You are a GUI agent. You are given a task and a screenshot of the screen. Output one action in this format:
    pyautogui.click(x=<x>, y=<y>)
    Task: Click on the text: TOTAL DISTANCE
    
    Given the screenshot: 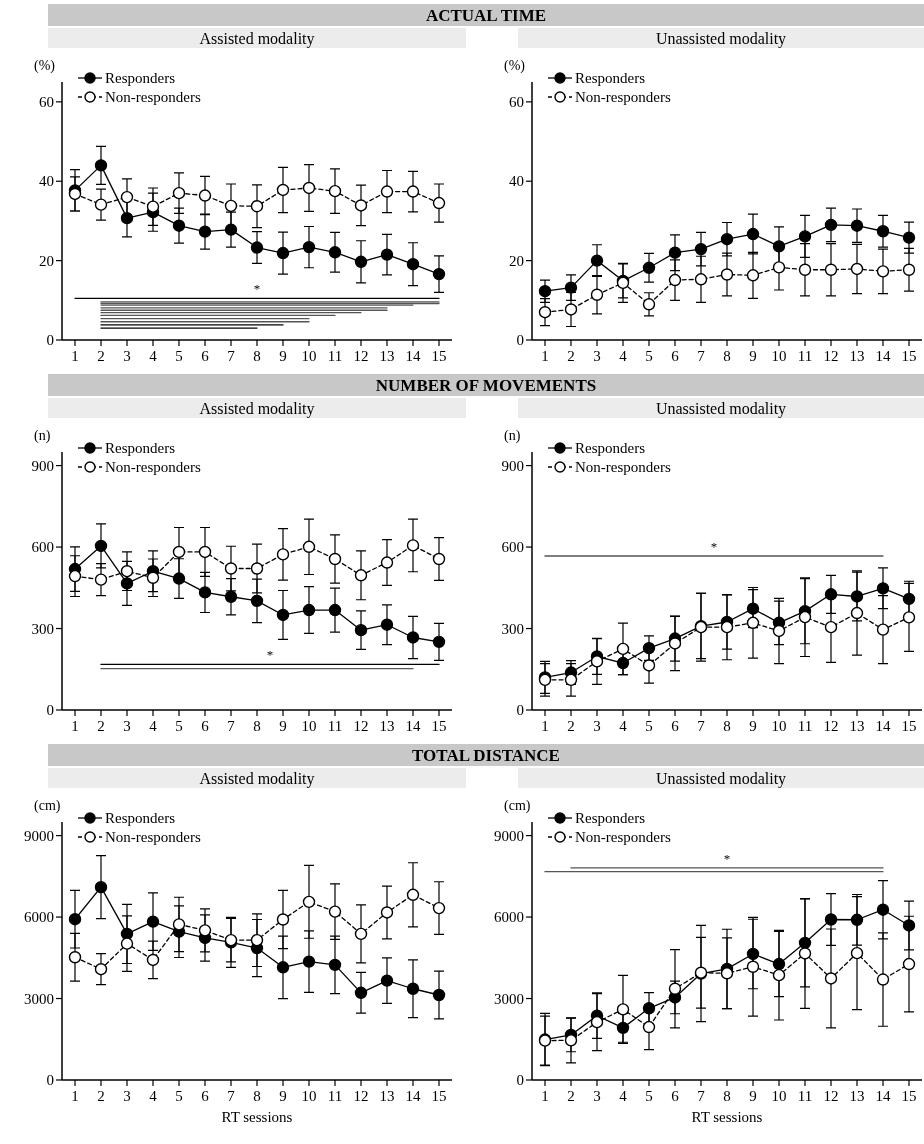 What is the action you would take?
    pyautogui.click(x=486, y=755)
    